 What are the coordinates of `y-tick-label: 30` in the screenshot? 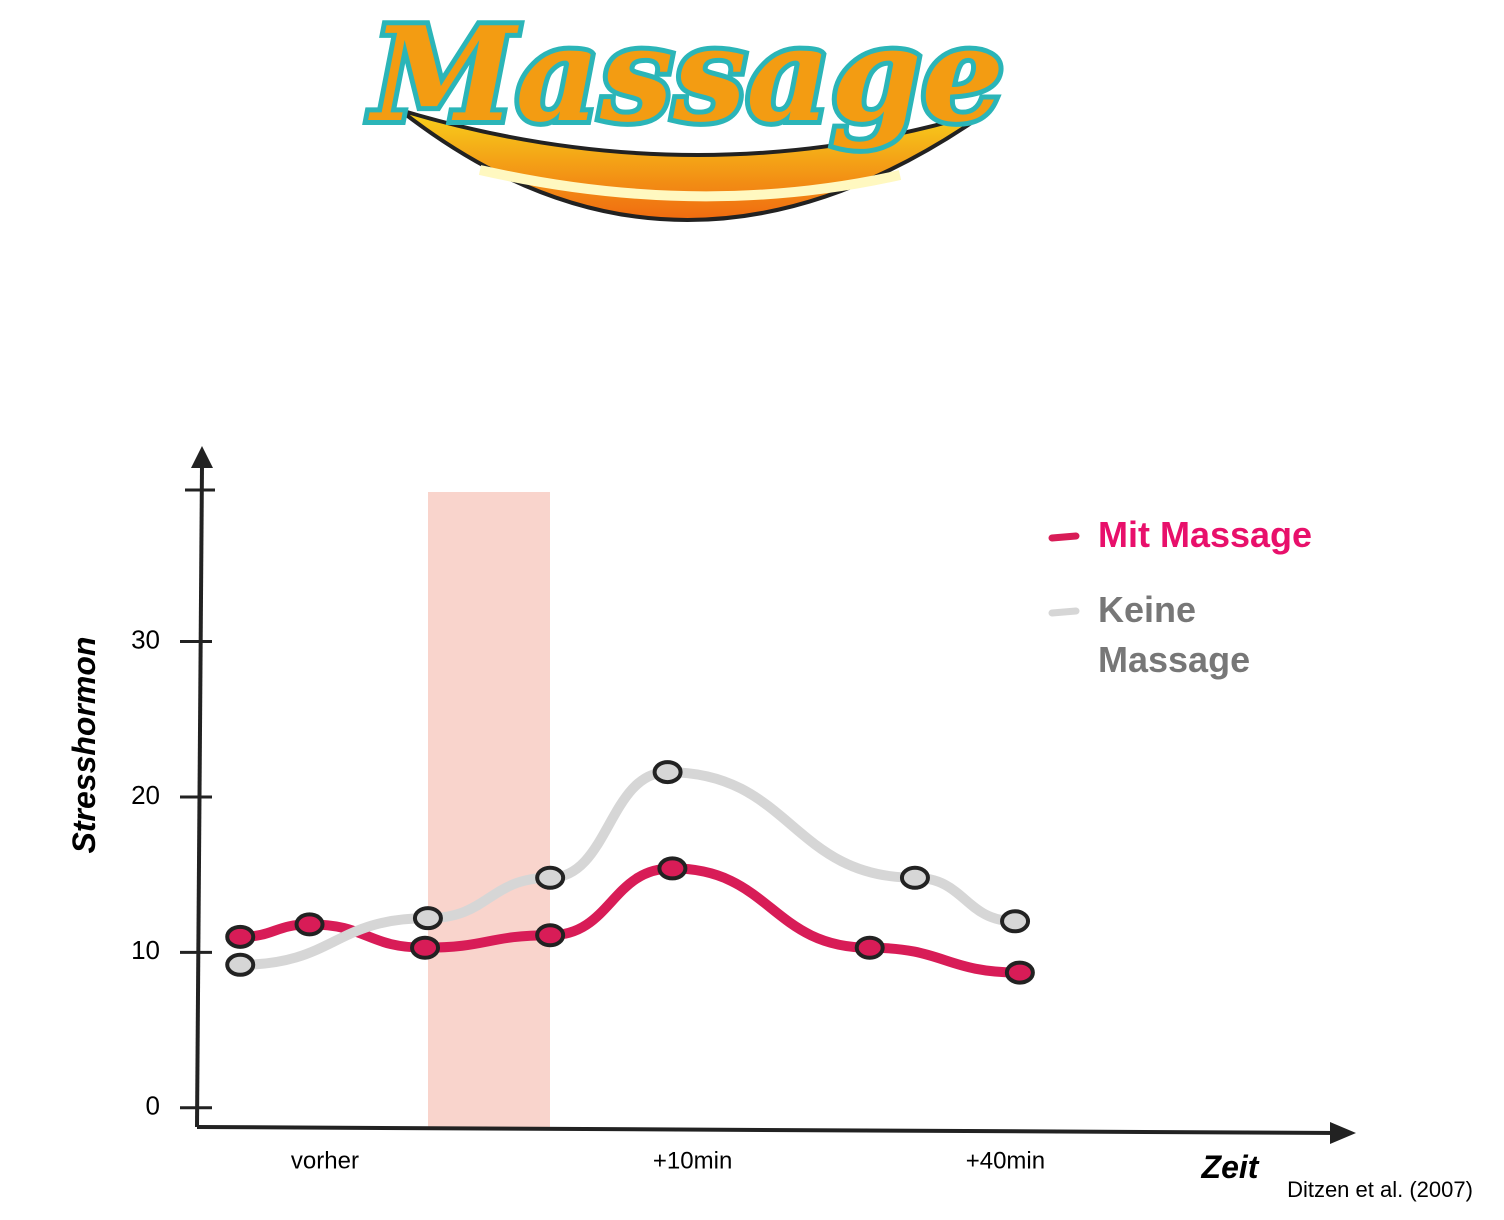 It's located at (145, 639).